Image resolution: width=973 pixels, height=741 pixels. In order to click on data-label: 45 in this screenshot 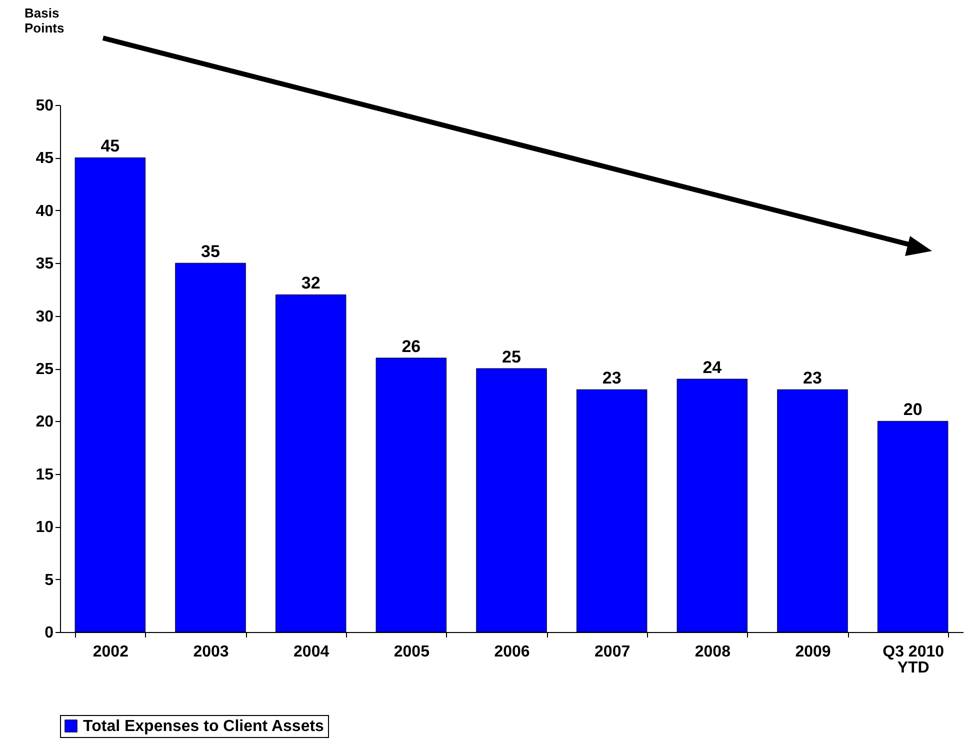, I will do `click(110, 146)`.